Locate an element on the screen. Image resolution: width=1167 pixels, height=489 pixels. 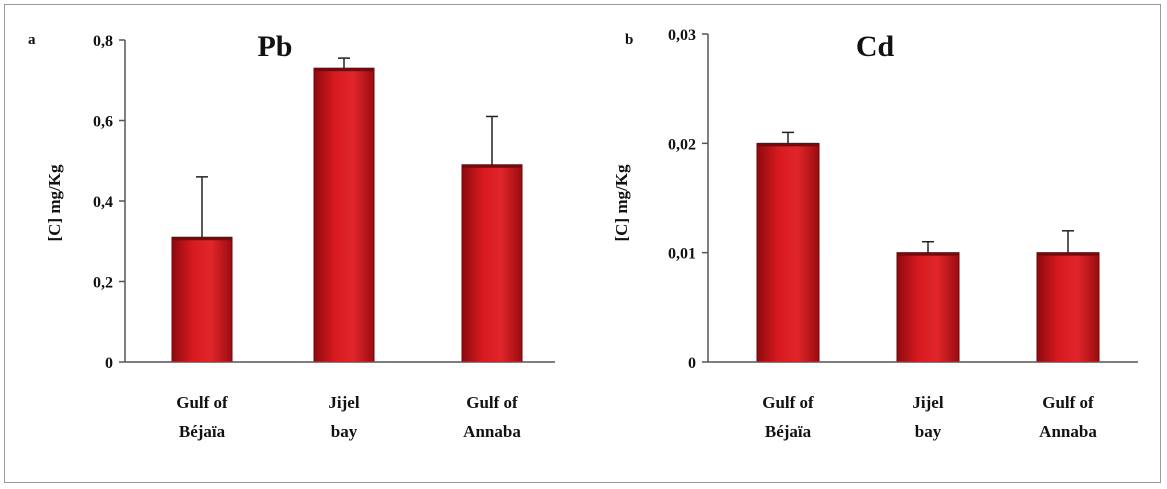
bars-cd is located at coordinates (928, 247).